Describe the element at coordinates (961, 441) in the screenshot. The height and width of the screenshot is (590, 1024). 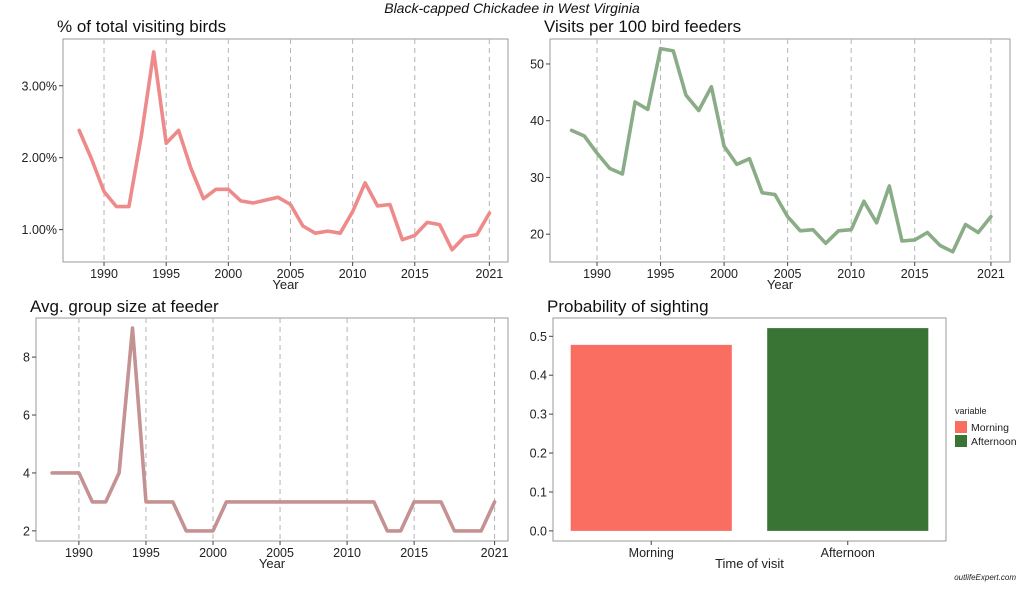
I see `legend-swatch-afternoon` at that location.